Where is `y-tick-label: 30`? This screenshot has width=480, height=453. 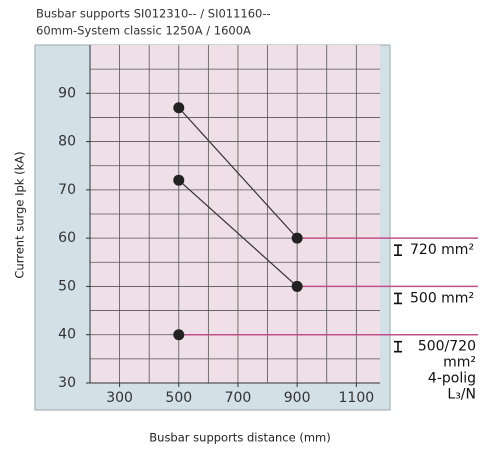 y-tick-label: 30 is located at coordinates (67, 383).